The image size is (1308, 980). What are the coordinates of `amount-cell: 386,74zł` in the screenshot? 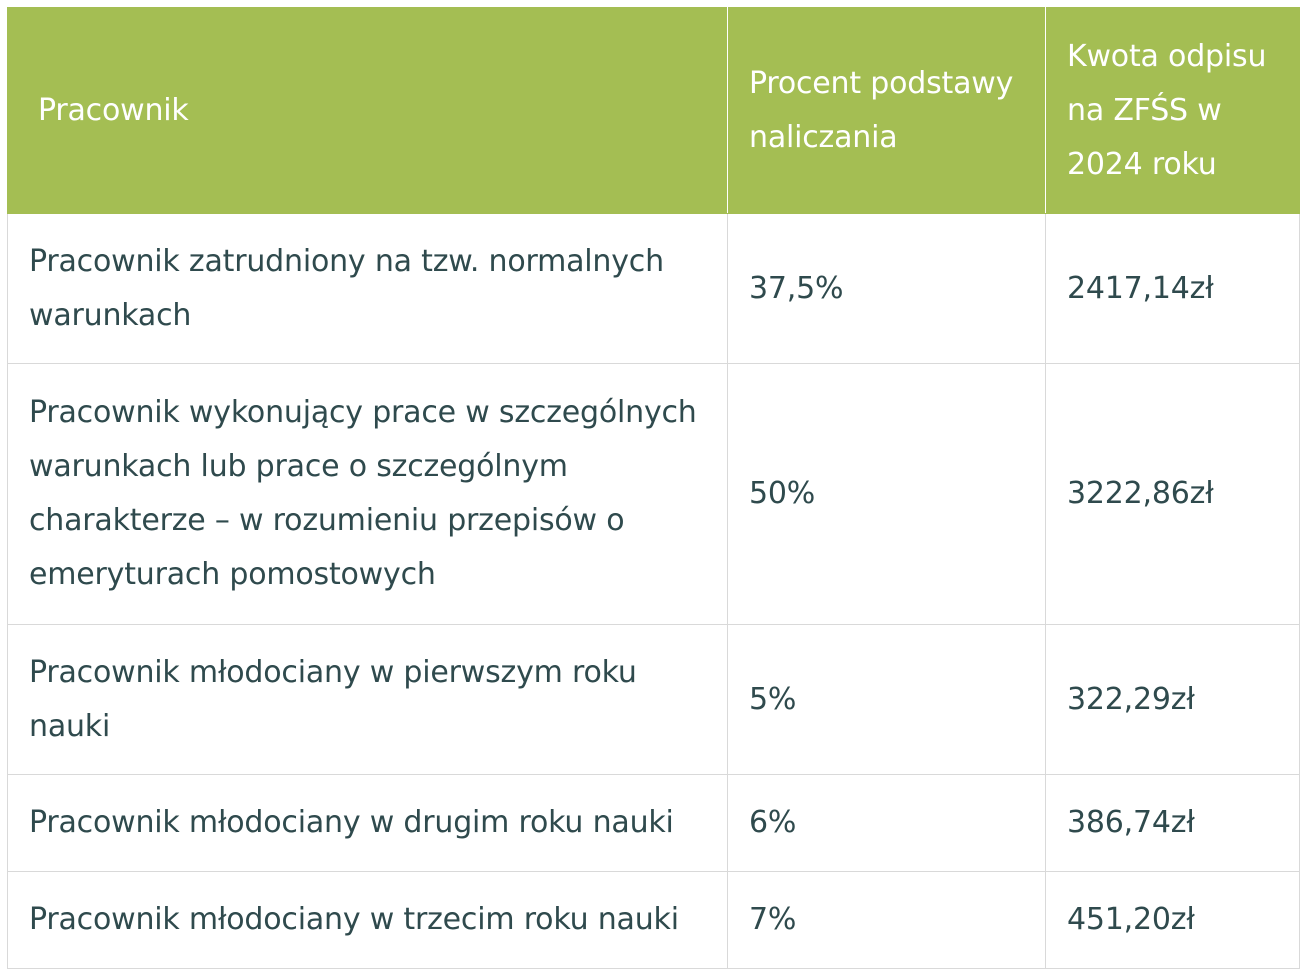 It's located at (1172, 823).